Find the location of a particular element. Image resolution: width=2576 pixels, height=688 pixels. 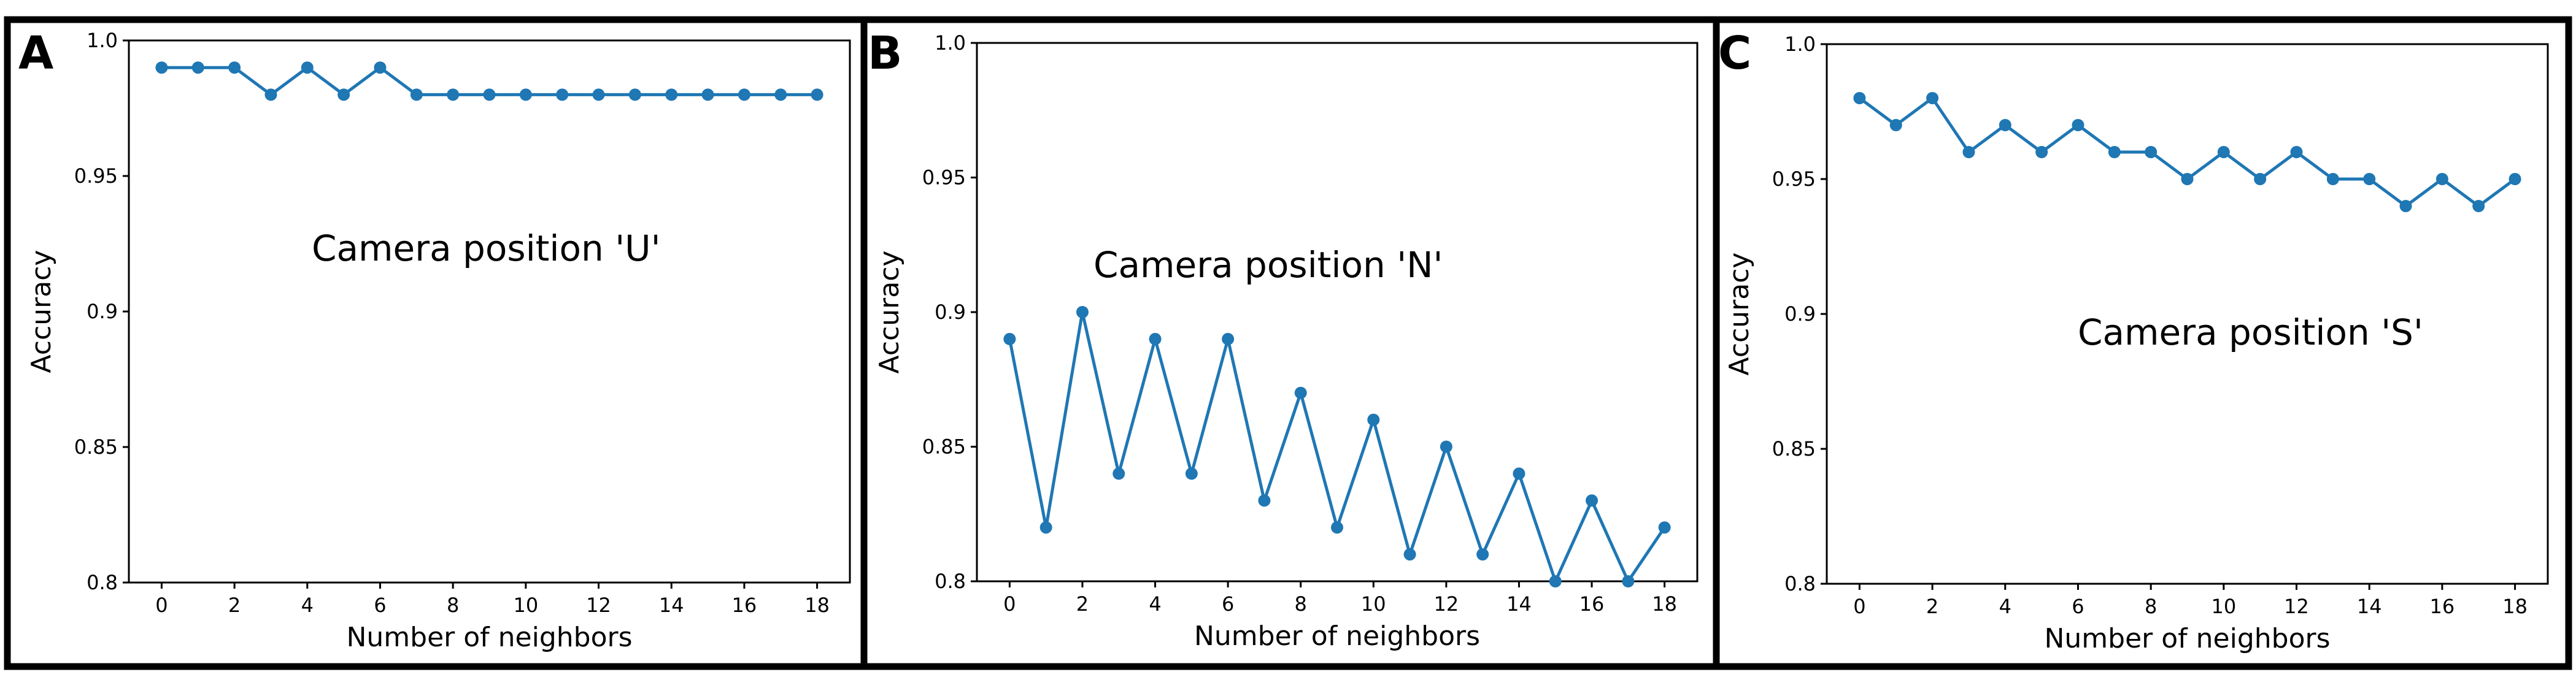

camera-position-annotation: Camera position 'N' is located at coordinates (1268, 265).